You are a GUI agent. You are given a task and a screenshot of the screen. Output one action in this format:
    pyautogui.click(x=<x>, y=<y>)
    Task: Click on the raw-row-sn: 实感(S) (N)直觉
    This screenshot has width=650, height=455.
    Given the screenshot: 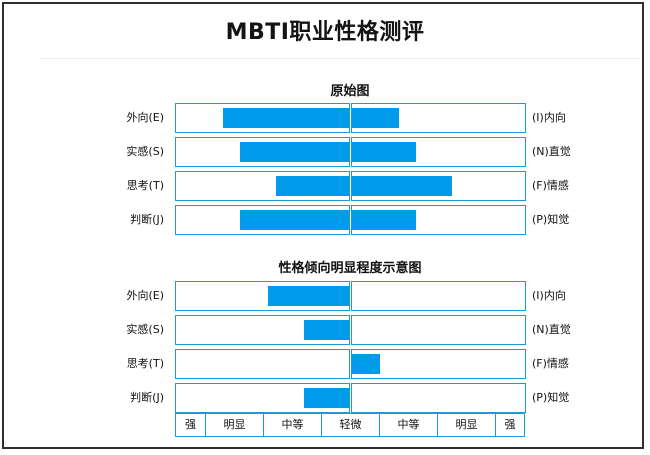 What is the action you would take?
    pyautogui.click(x=325, y=152)
    